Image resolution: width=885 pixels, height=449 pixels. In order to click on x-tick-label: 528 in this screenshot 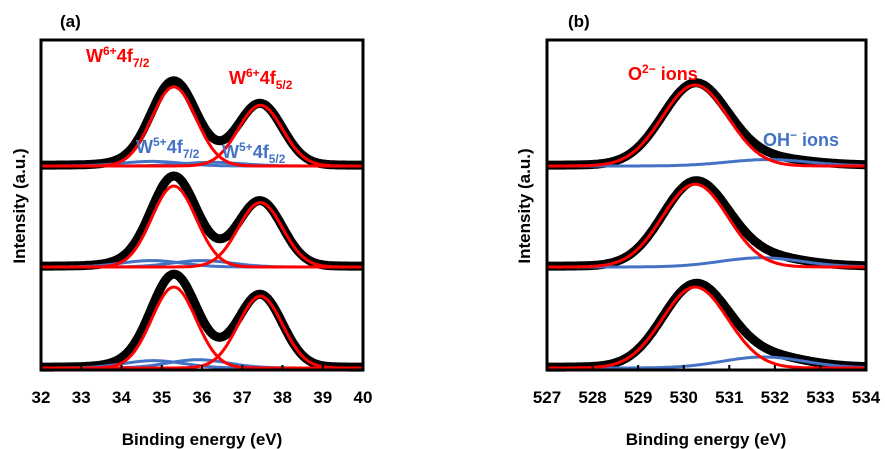, I will do `click(592, 397)`.